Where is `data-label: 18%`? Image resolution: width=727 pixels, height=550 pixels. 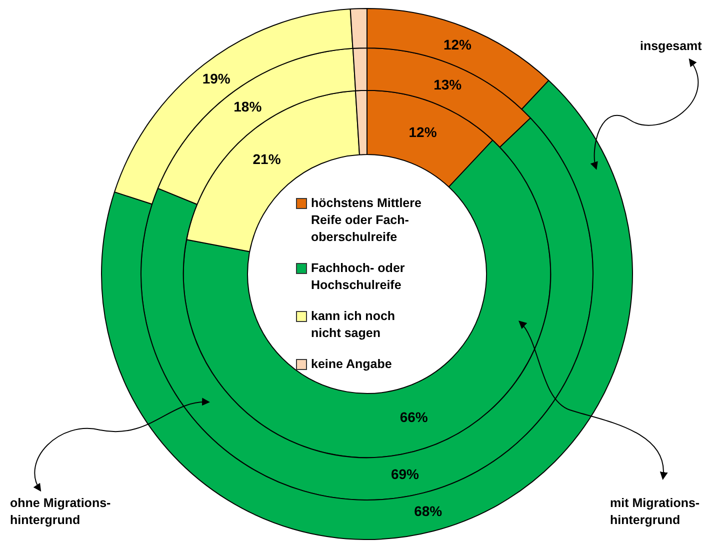 data-label: 18% is located at coordinates (248, 106).